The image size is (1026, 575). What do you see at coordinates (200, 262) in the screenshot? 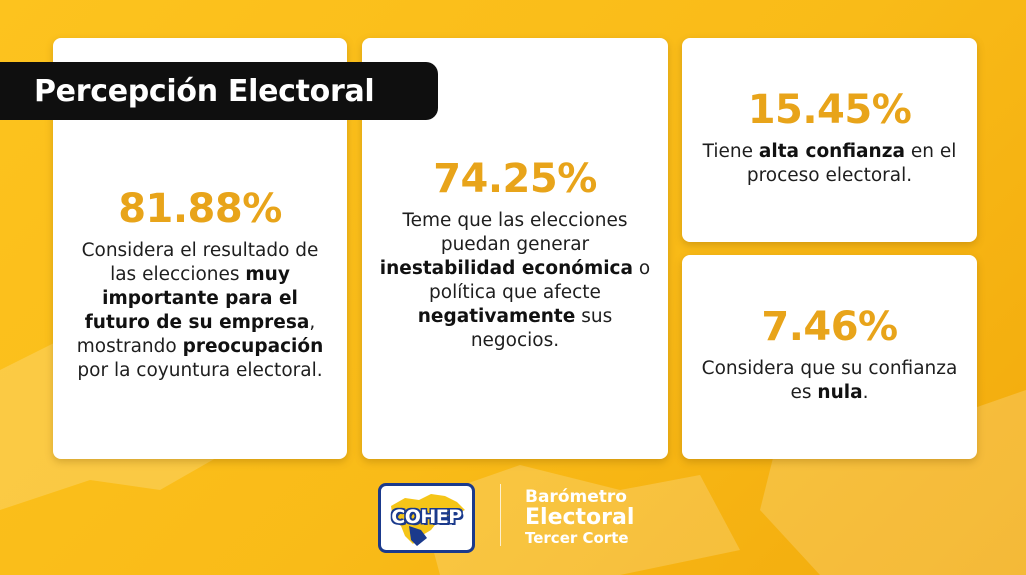
I see `body-text: Considera el resultado de las elecciones` at bounding box center [200, 262].